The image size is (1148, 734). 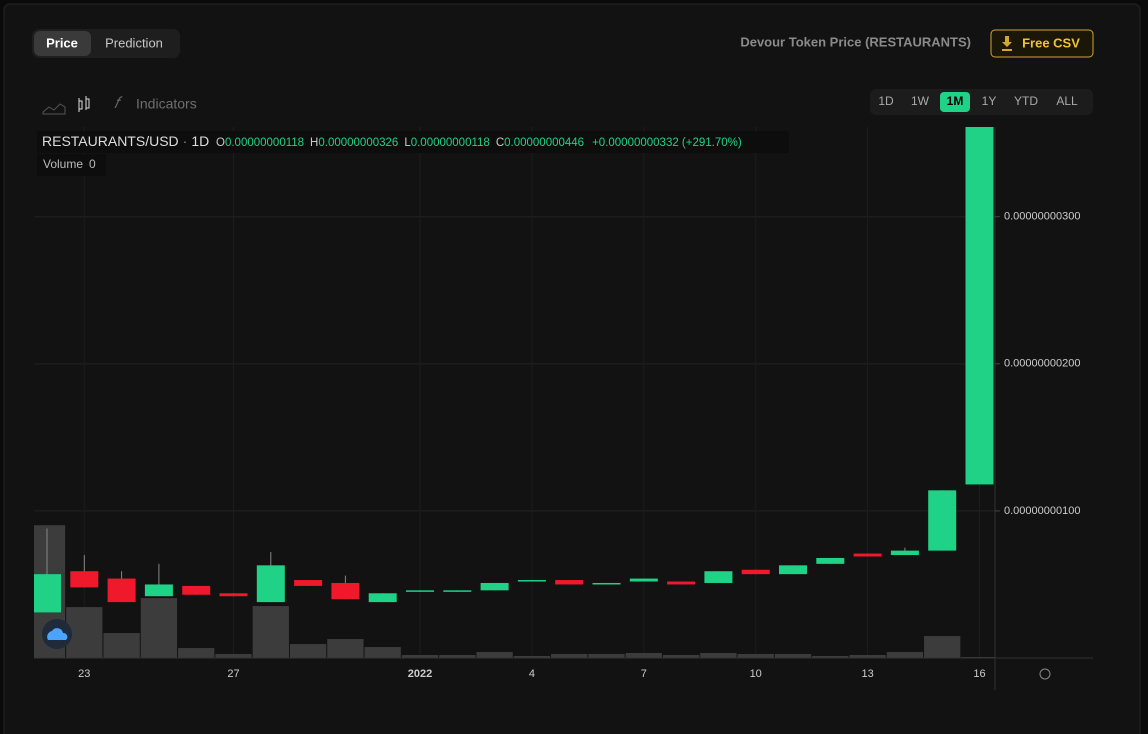 I want to click on csv-label: Free CSV, so click(x=1051, y=42).